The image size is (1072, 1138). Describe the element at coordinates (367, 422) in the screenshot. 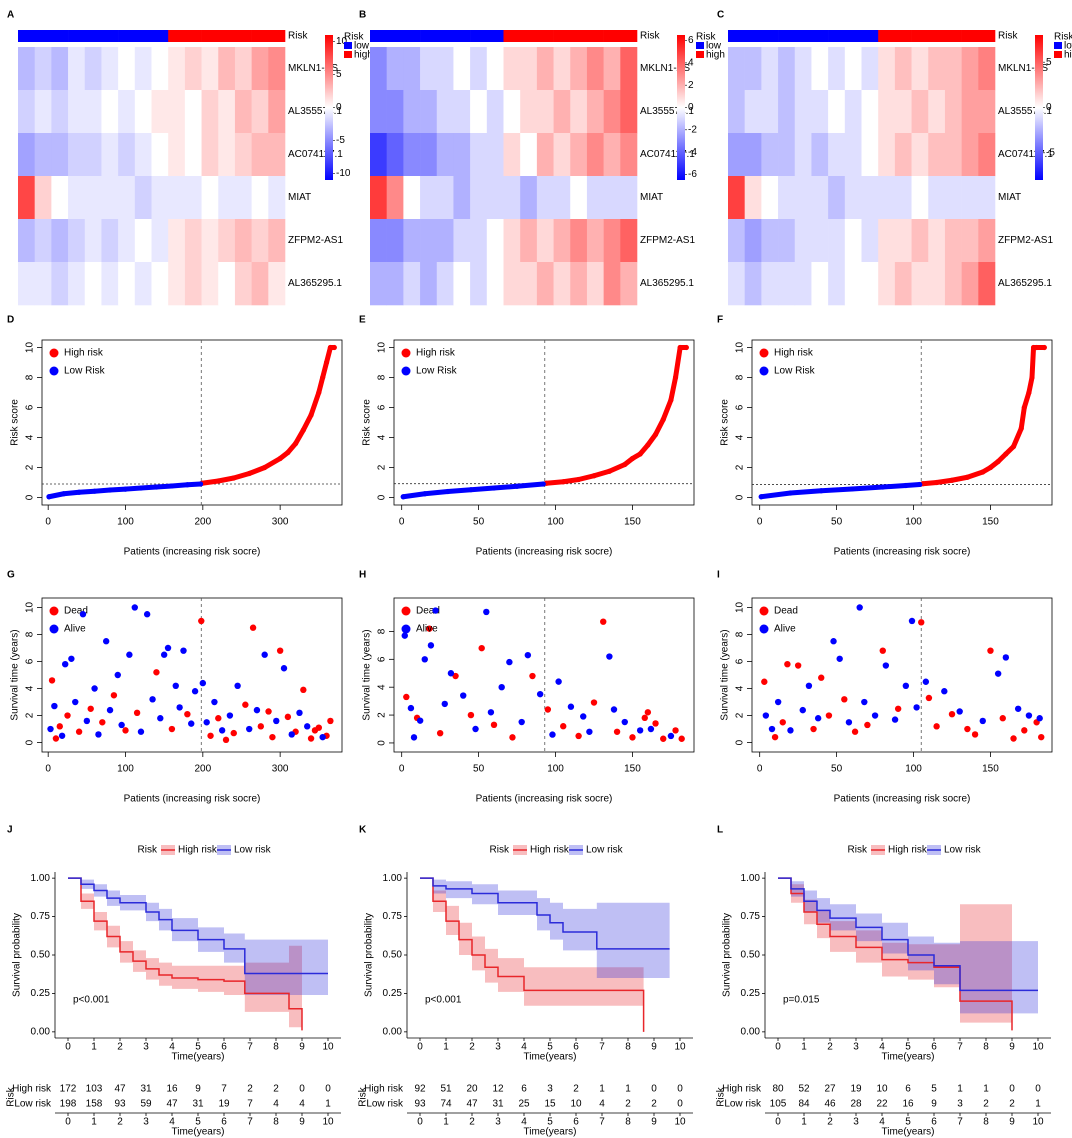

I see `y-axis-label: Risk score` at that location.